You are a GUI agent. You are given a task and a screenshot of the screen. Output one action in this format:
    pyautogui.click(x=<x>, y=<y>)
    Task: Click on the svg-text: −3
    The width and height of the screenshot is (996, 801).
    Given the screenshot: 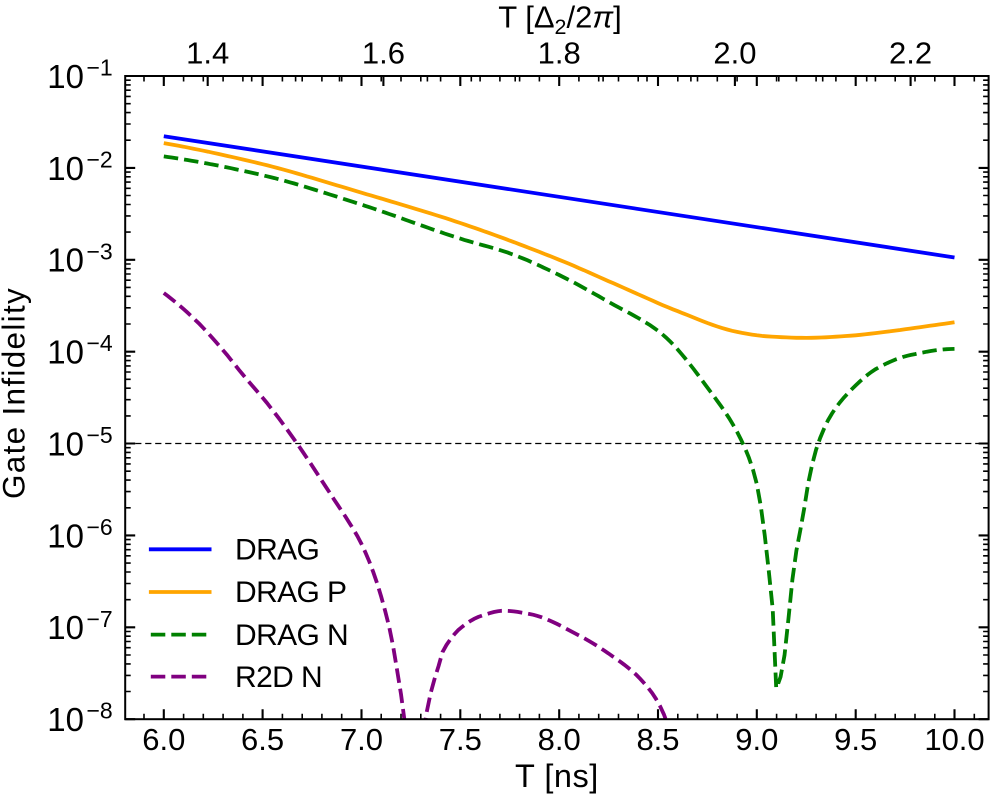 What is the action you would take?
    pyautogui.click(x=100, y=251)
    